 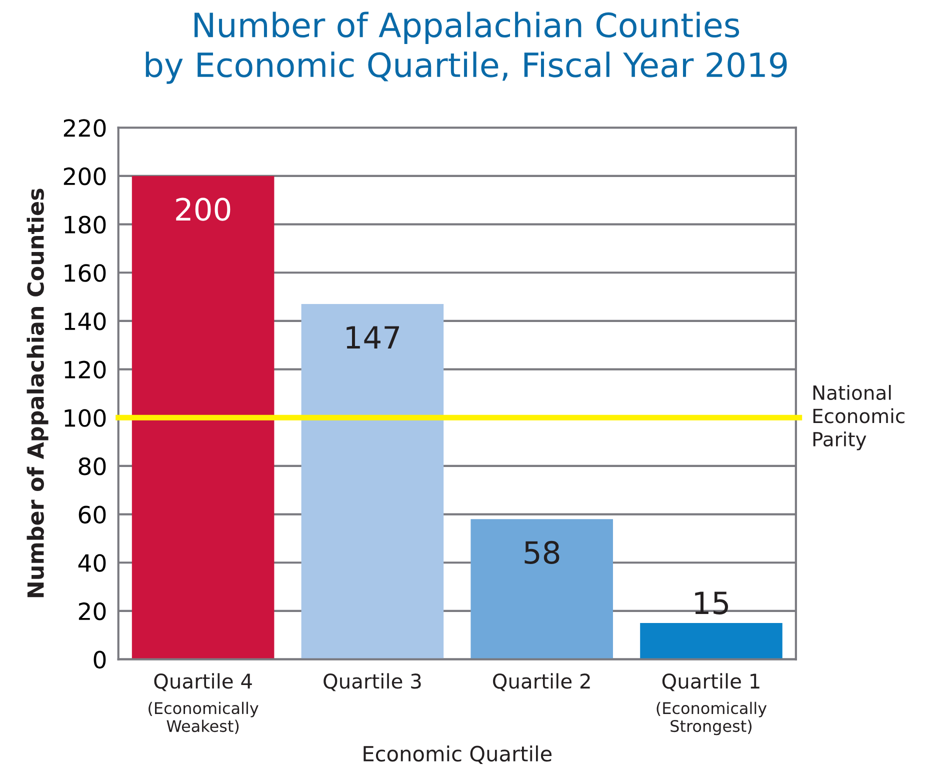 I want to click on y-axis-title: Number of Appalachian Counties, so click(x=37, y=393).